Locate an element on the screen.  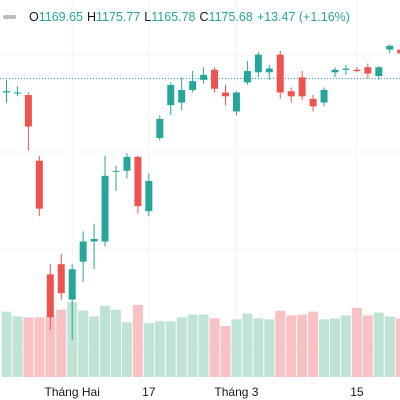
x-tick-label: 15 is located at coordinates (357, 392).